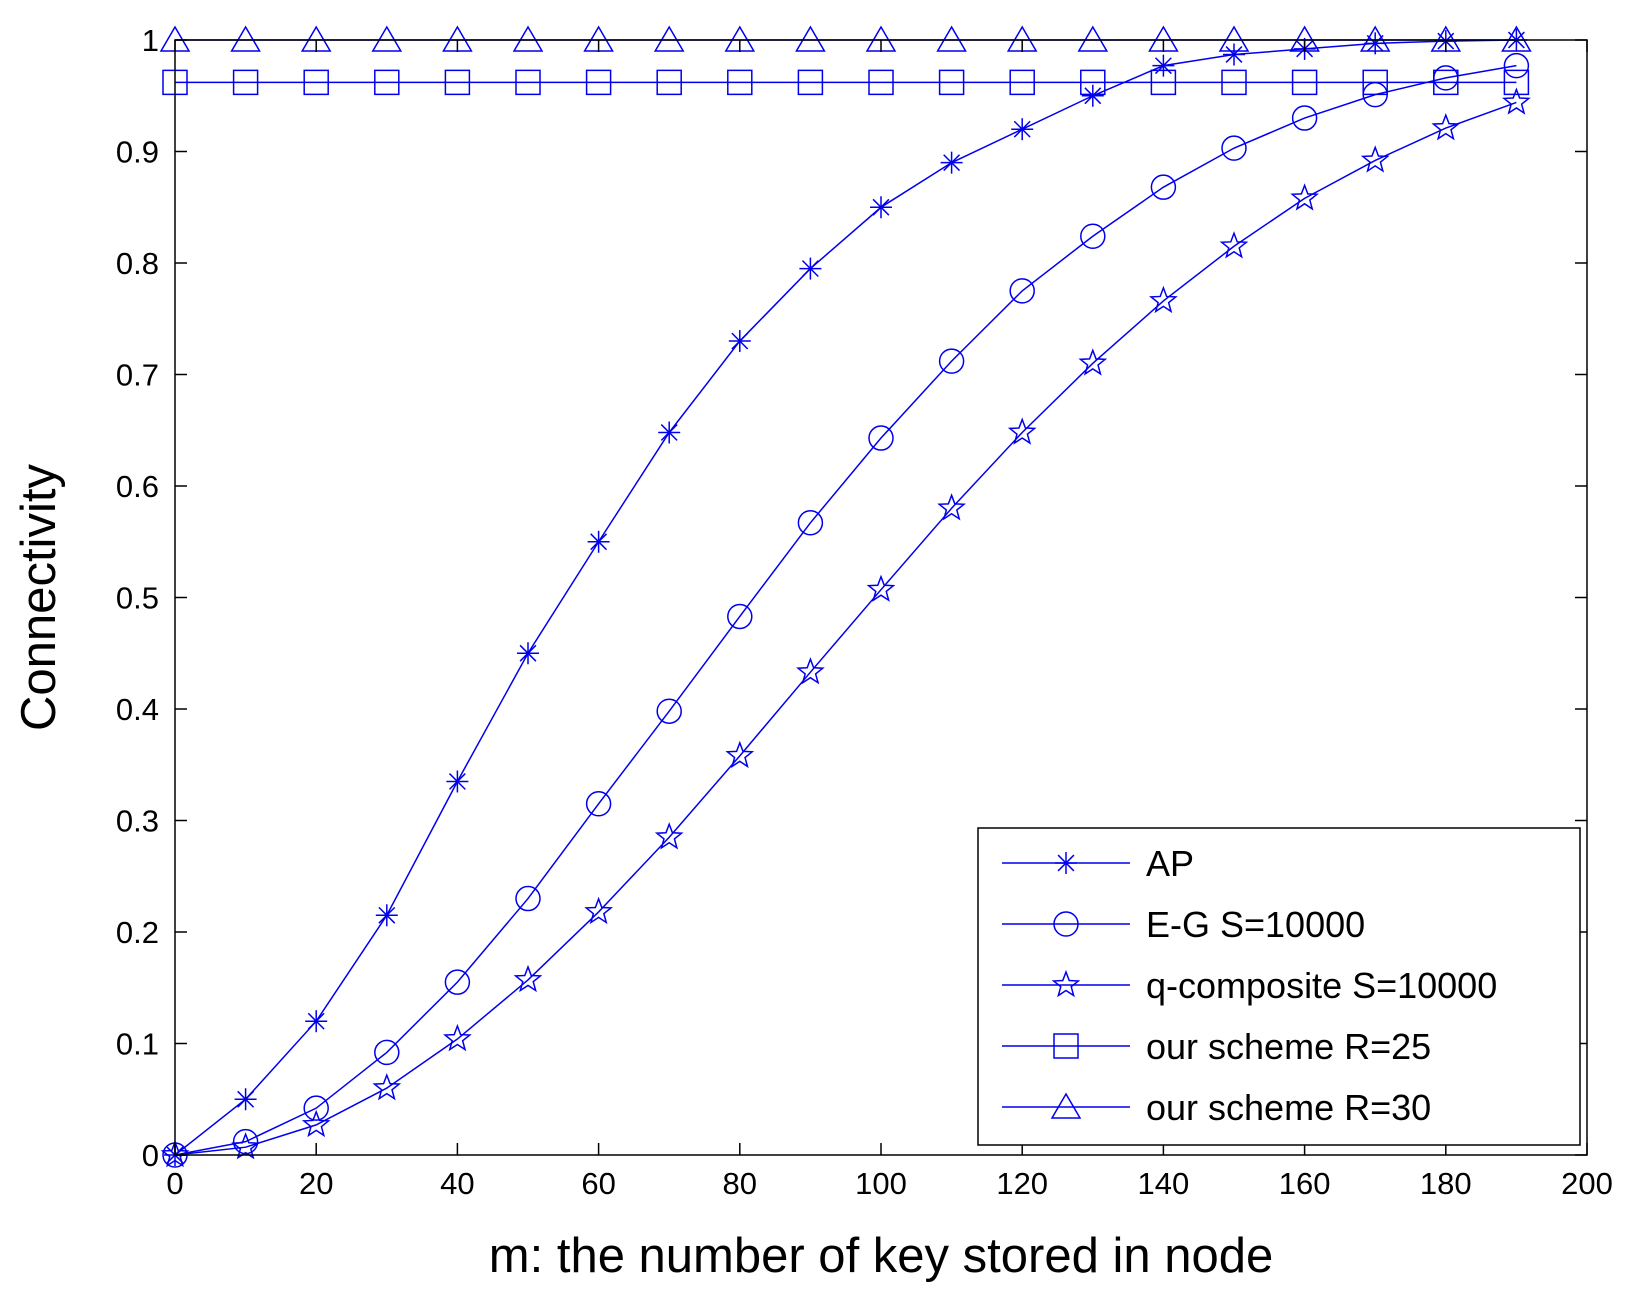 This screenshot has height=1294, width=1632. Describe the element at coordinates (174, 1183) in the screenshot. I see `x-tick-label: 0` at that location.